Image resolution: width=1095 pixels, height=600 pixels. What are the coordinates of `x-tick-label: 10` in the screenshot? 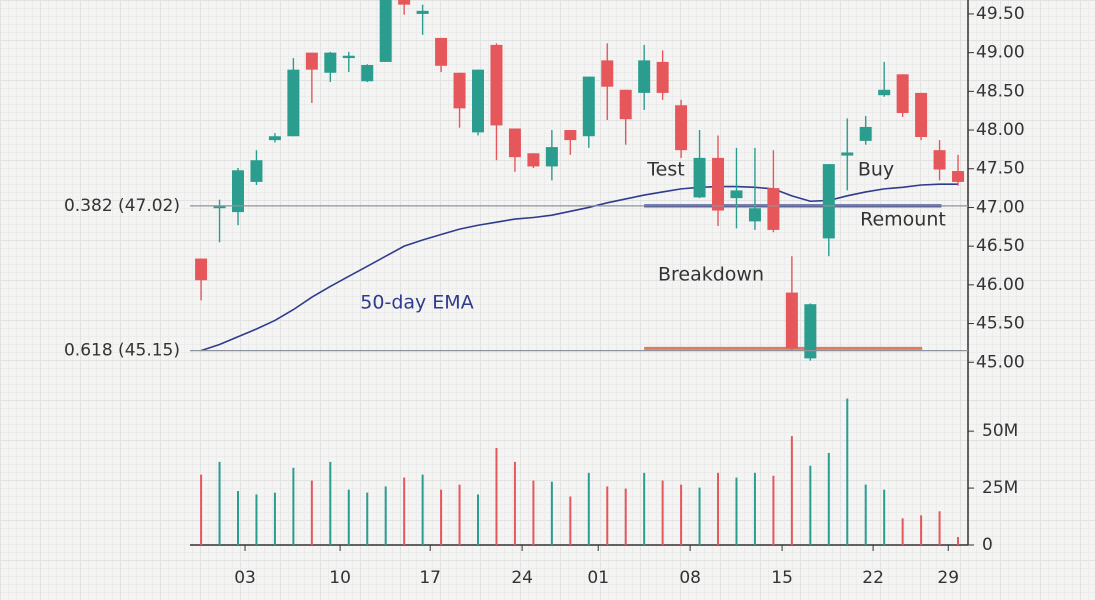 It's located at (340, 578).